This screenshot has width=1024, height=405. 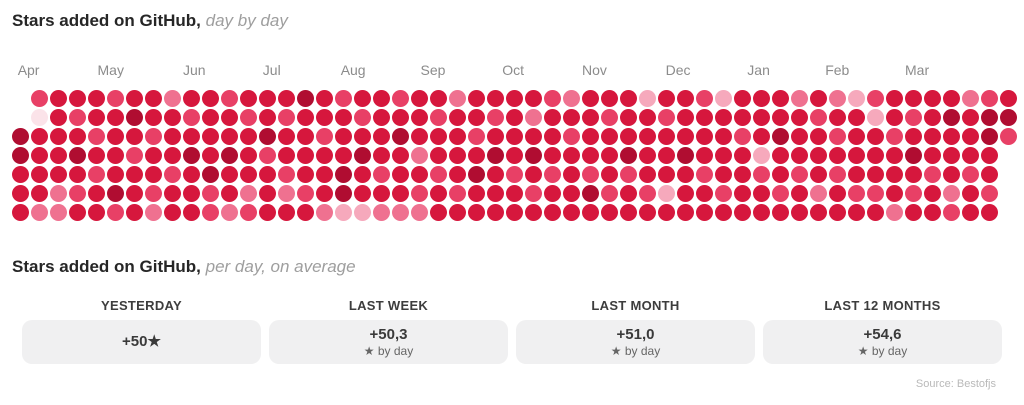 I want to click on stat-card-label: LAST MONTH, so click(x=635, y=305).